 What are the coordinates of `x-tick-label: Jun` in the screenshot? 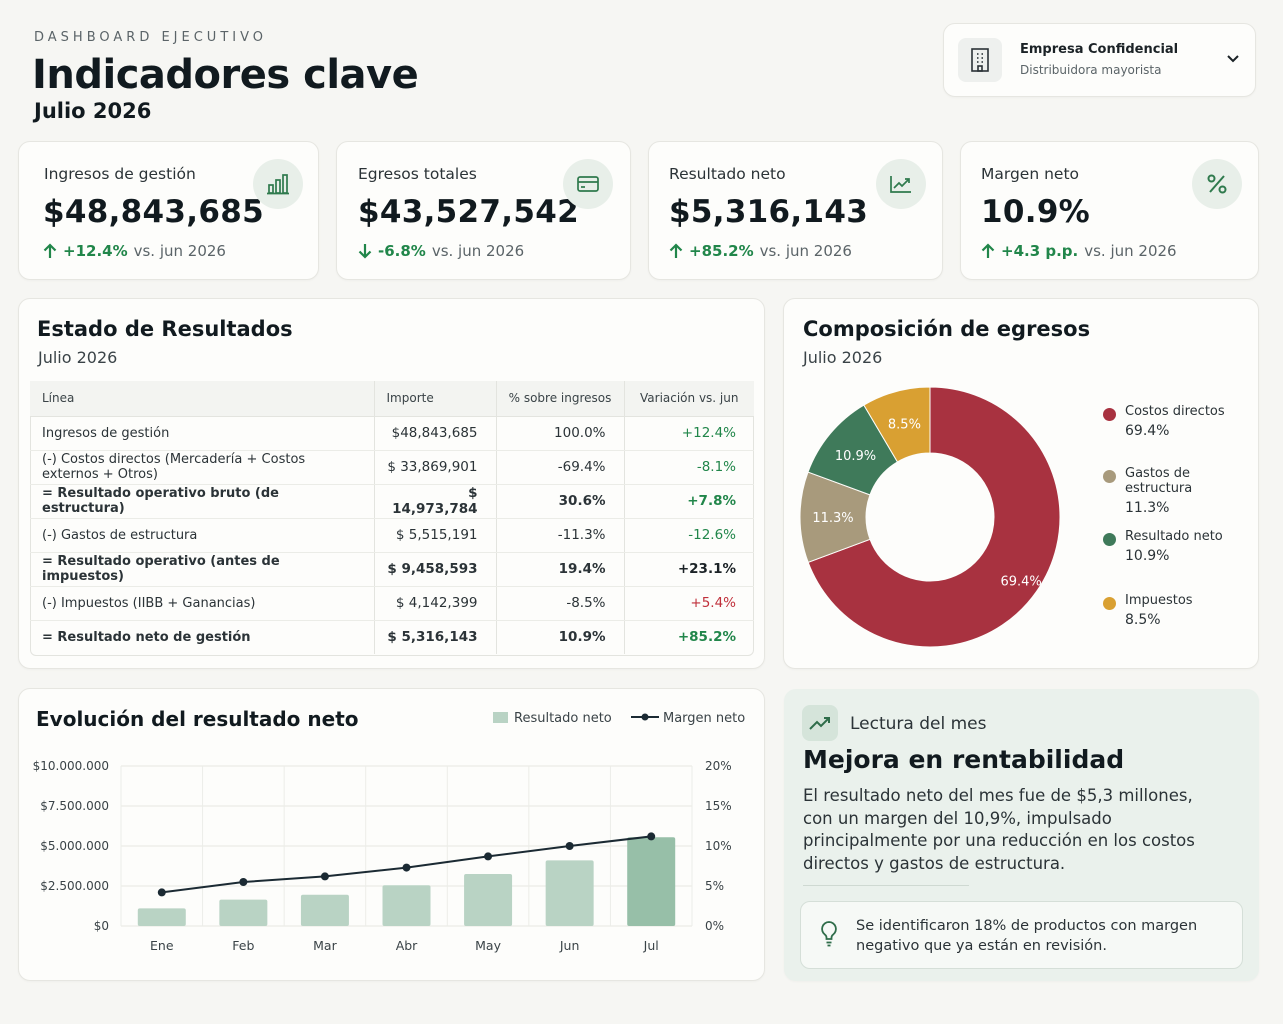 It's located at (569, 945).